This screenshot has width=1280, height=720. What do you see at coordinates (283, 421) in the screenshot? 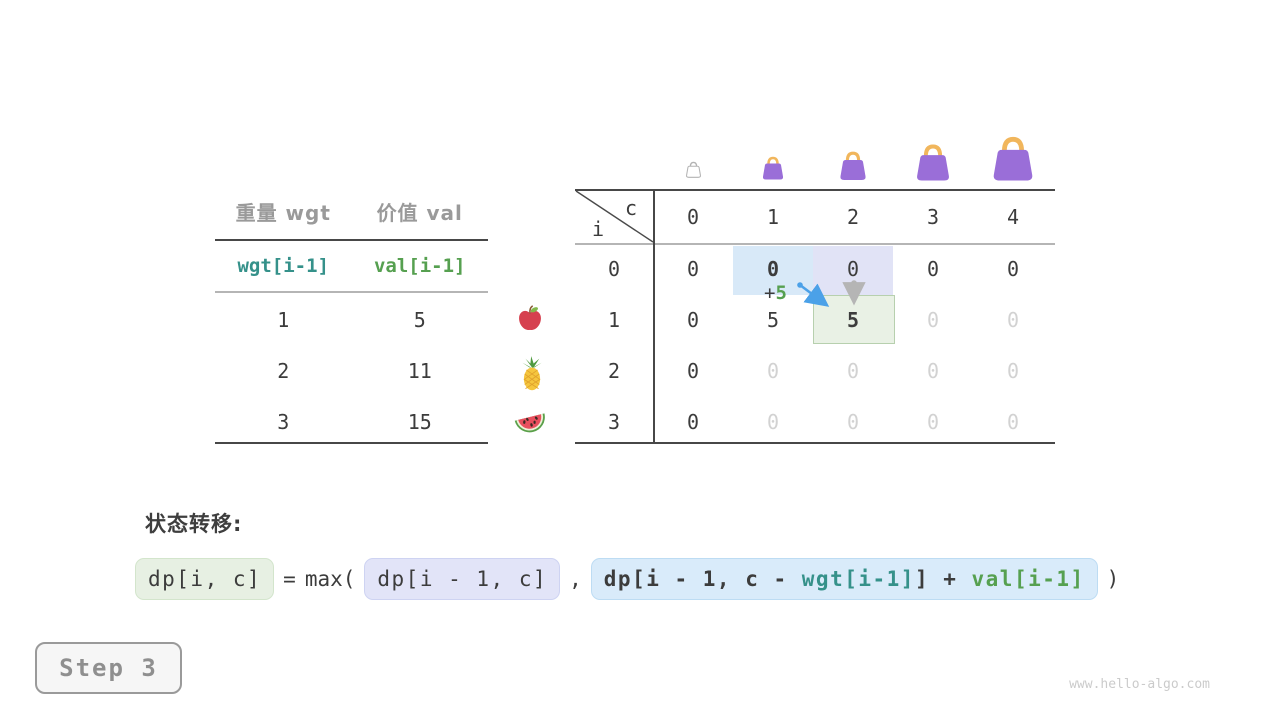
I see `items-table-cell: 3` at bounding box center [283, 421].